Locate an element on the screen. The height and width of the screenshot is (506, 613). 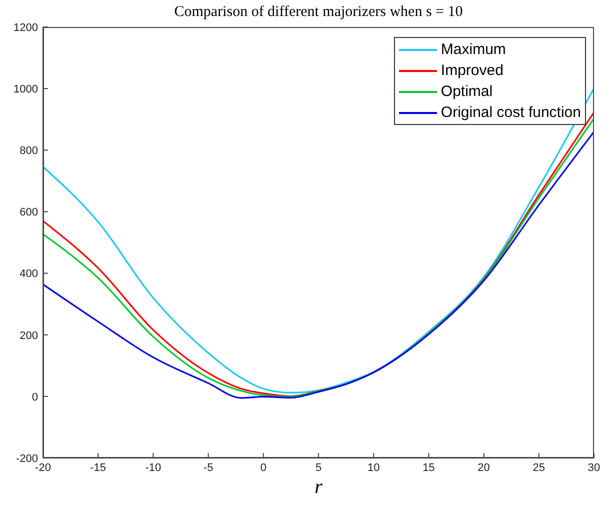
x-tick-label: 15 is located at coordinates (428, 468).